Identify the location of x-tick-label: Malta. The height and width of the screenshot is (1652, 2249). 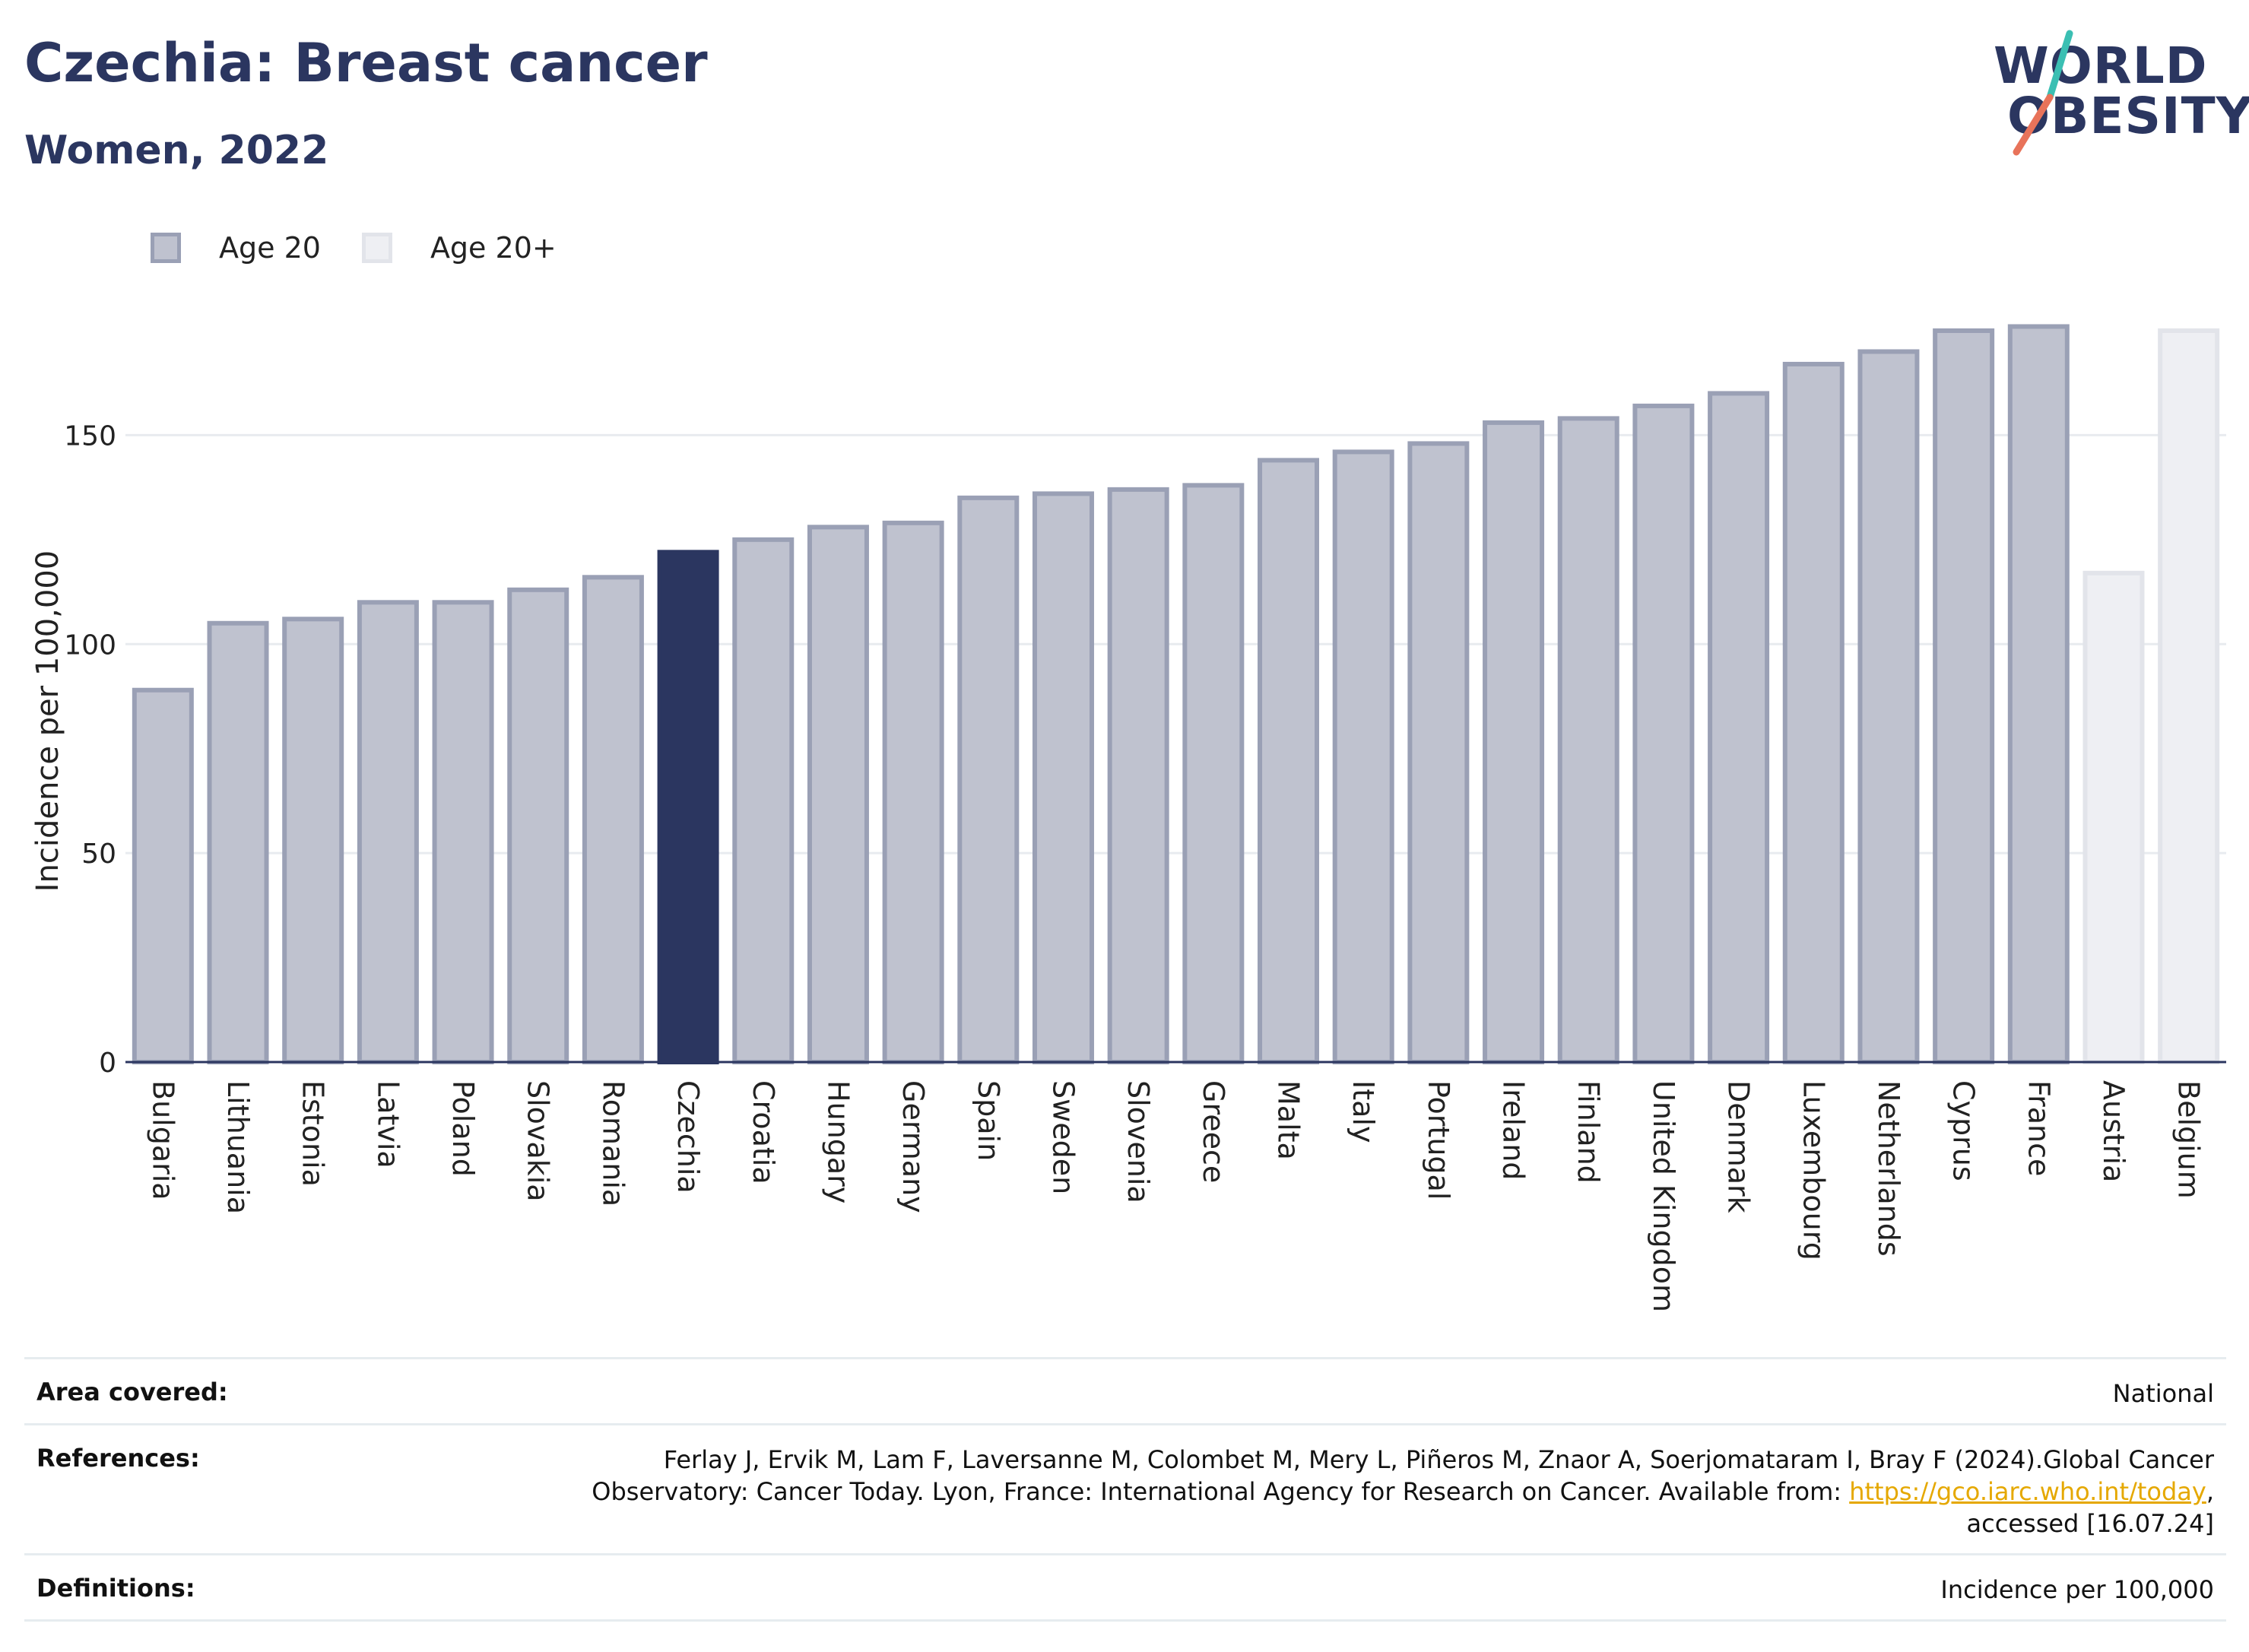
(1288, 1120).